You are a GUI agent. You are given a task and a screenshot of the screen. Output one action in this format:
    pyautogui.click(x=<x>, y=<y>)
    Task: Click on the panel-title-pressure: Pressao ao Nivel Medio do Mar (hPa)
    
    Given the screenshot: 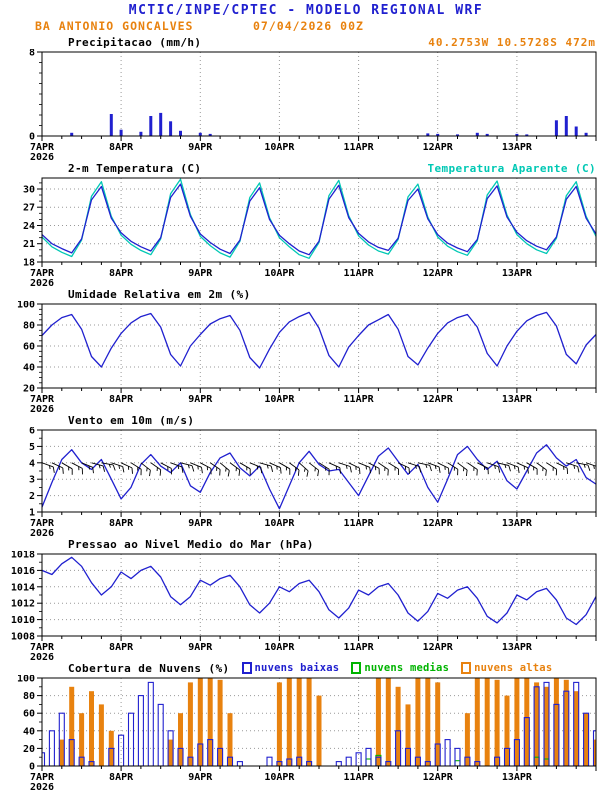 What is the action you would take?
    pyautogui.click(x=191, y=544)
    